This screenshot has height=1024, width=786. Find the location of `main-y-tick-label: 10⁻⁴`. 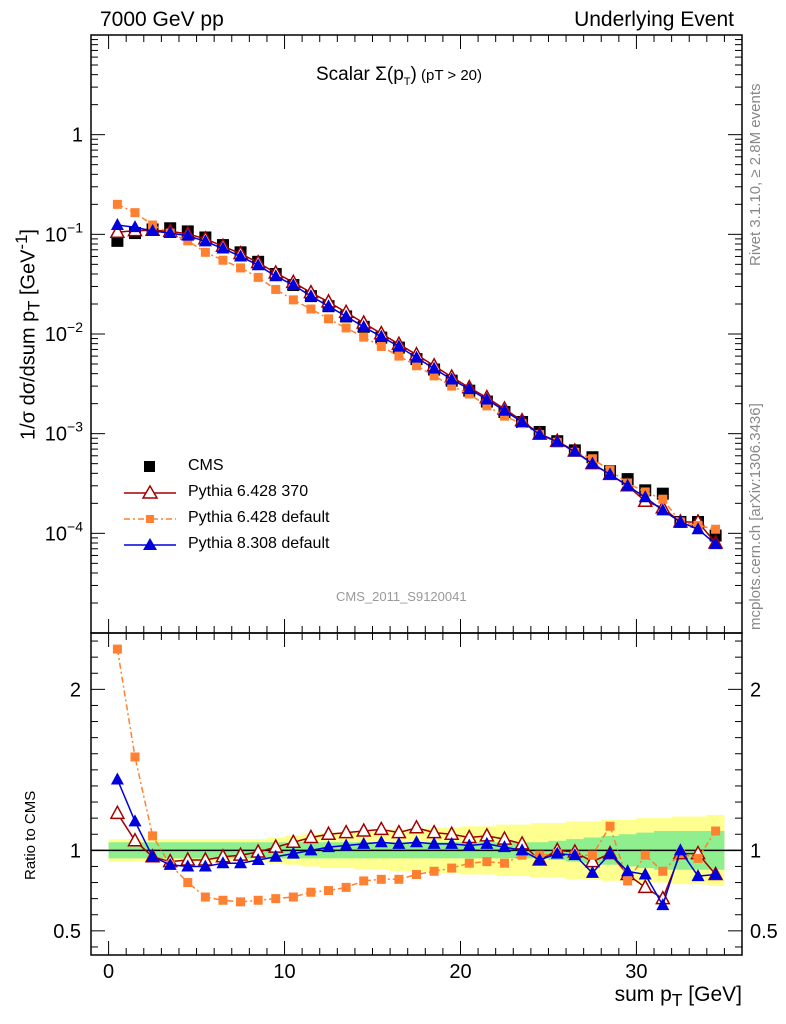

main-y-tick-label: 10⁻⁴ is located at coordinates (64, 531).